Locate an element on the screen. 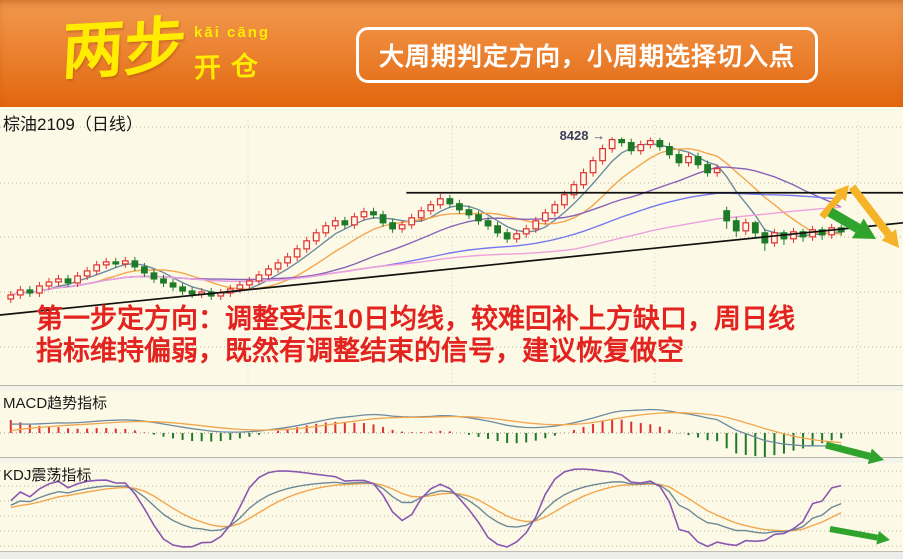 The height and width of the screenshot is (559, 903). brand-logo-text: 两步 is located at coordinates (124, 49).